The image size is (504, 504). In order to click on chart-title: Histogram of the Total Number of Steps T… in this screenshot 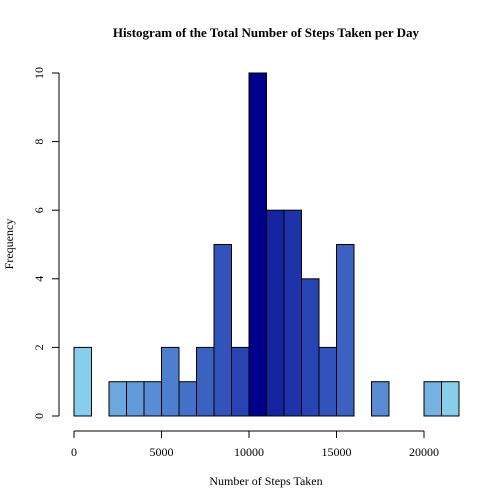, I will do `click(266, 32)`.